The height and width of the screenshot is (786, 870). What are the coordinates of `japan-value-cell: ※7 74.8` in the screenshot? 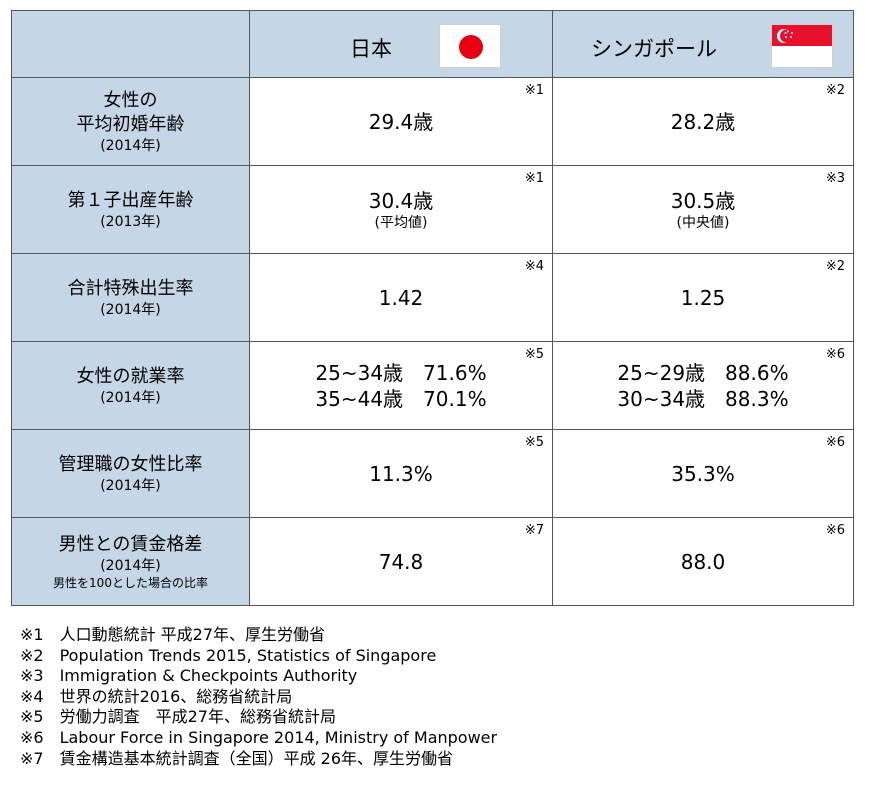 It's located at (401, 561).